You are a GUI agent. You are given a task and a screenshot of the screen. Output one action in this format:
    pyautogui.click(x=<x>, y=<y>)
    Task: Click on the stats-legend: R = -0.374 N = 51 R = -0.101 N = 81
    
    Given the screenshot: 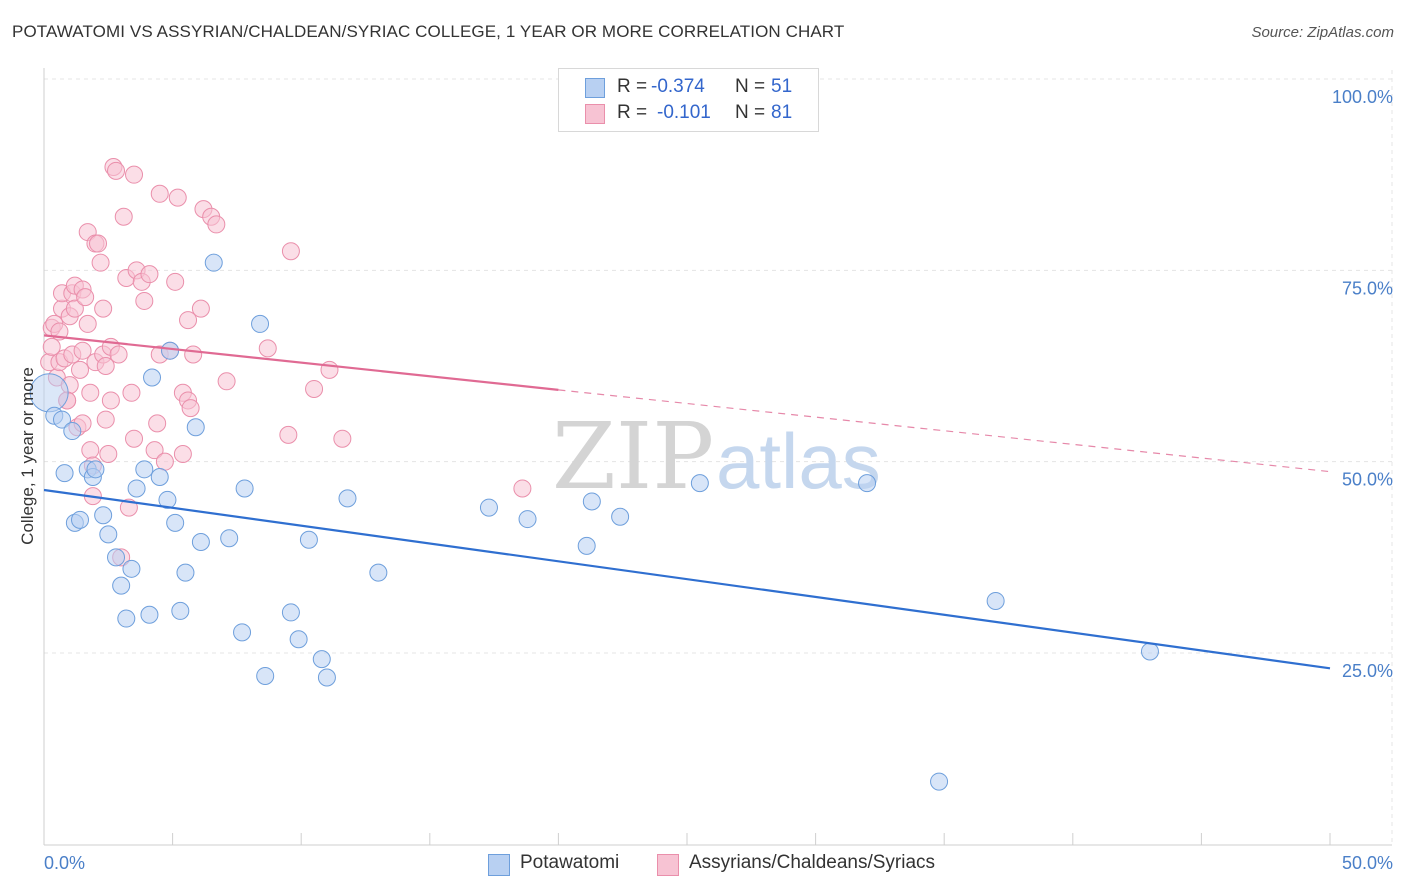 What is the action you would take?
    pyautogui.click(x=688, y=100)
    